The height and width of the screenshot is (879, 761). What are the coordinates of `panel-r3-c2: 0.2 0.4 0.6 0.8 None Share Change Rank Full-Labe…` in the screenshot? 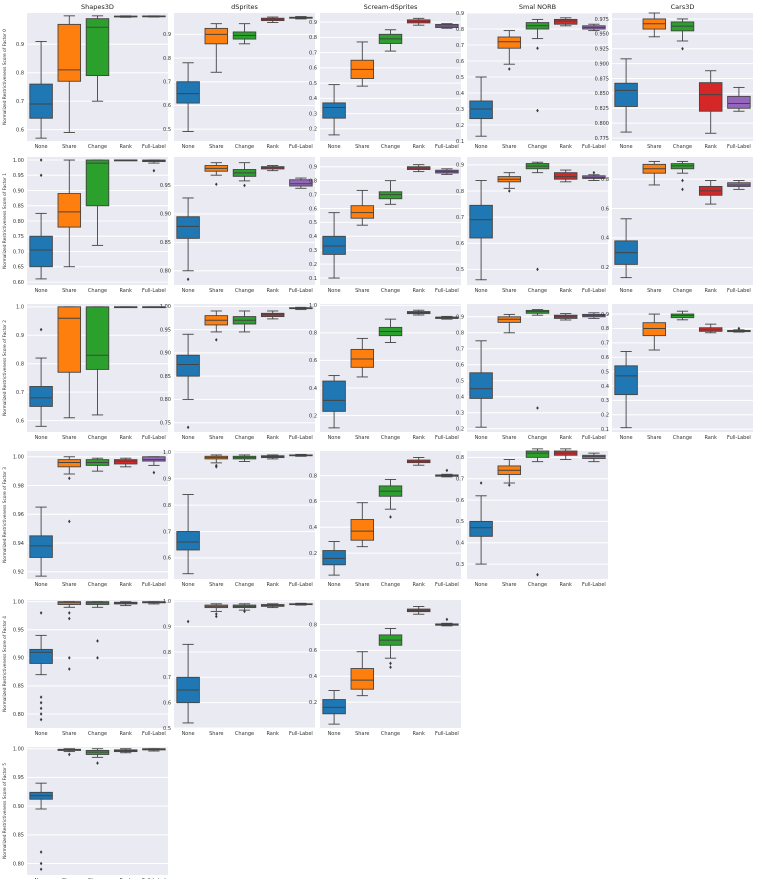 It's located at (385, 519).